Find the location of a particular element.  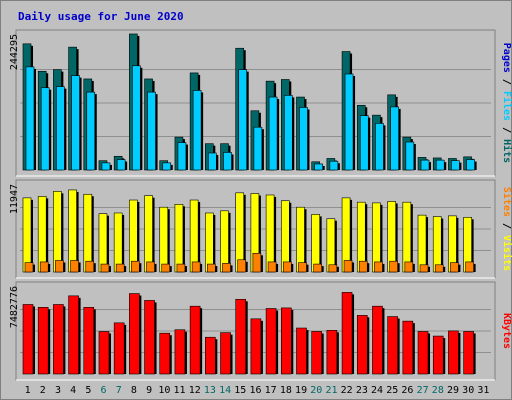

x-tick-label: 23 is located at coordinates (362, 390).